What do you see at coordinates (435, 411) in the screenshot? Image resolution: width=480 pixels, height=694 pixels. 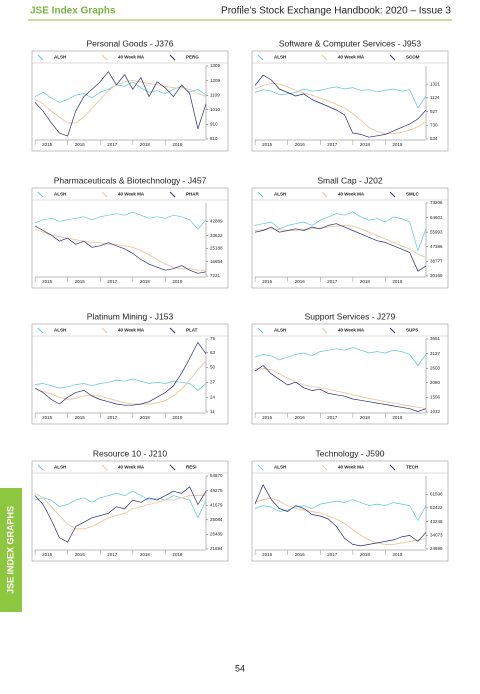 I see `y-tick-label: 1032` at bounding box center [435, 411].